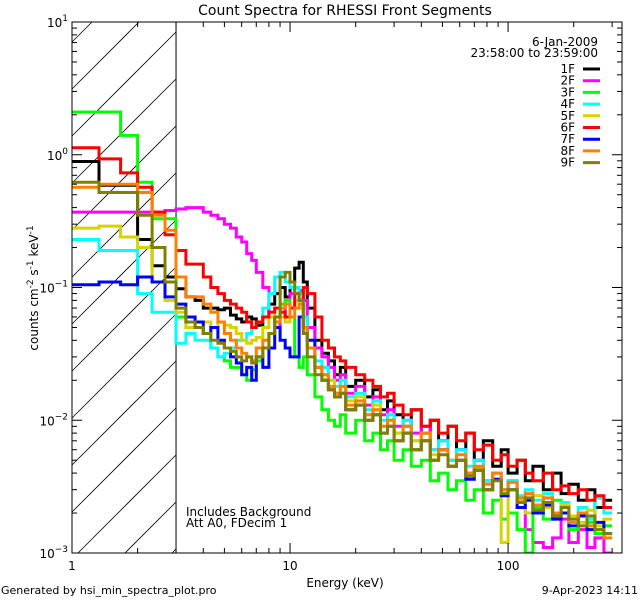 The width and height of the screenshot is (640, 600). Describe the element at coordinates (109, 590) in the screenshot. I see `footer-generated-by: Generated by hsi_min_spectra_plot.pro` at that location.